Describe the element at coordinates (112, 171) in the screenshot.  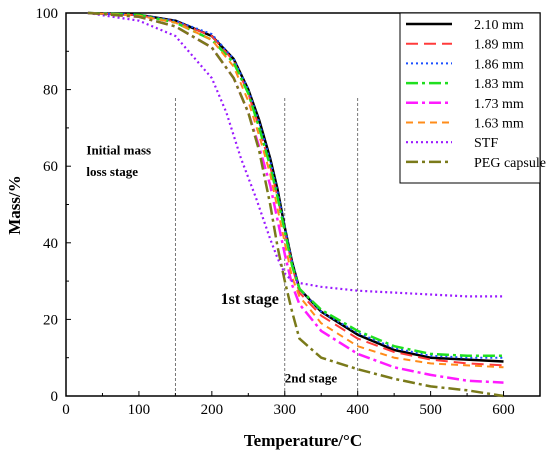
I see `annotation-label: loss stage` at that location.